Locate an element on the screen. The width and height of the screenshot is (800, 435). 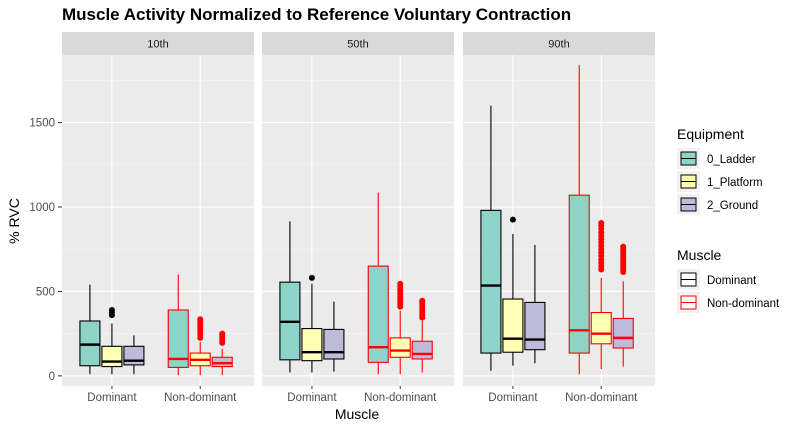
legend-label-2_ground: 2_Ground is located at coordinates (732, 206).